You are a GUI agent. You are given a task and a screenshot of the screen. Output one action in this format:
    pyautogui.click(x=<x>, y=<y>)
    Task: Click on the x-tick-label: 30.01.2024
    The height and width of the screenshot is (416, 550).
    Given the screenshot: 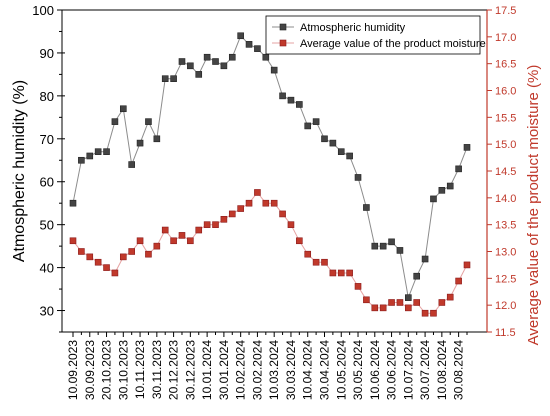 What is the action you would take?
    pyautogui.click(x=224, y=370)
    